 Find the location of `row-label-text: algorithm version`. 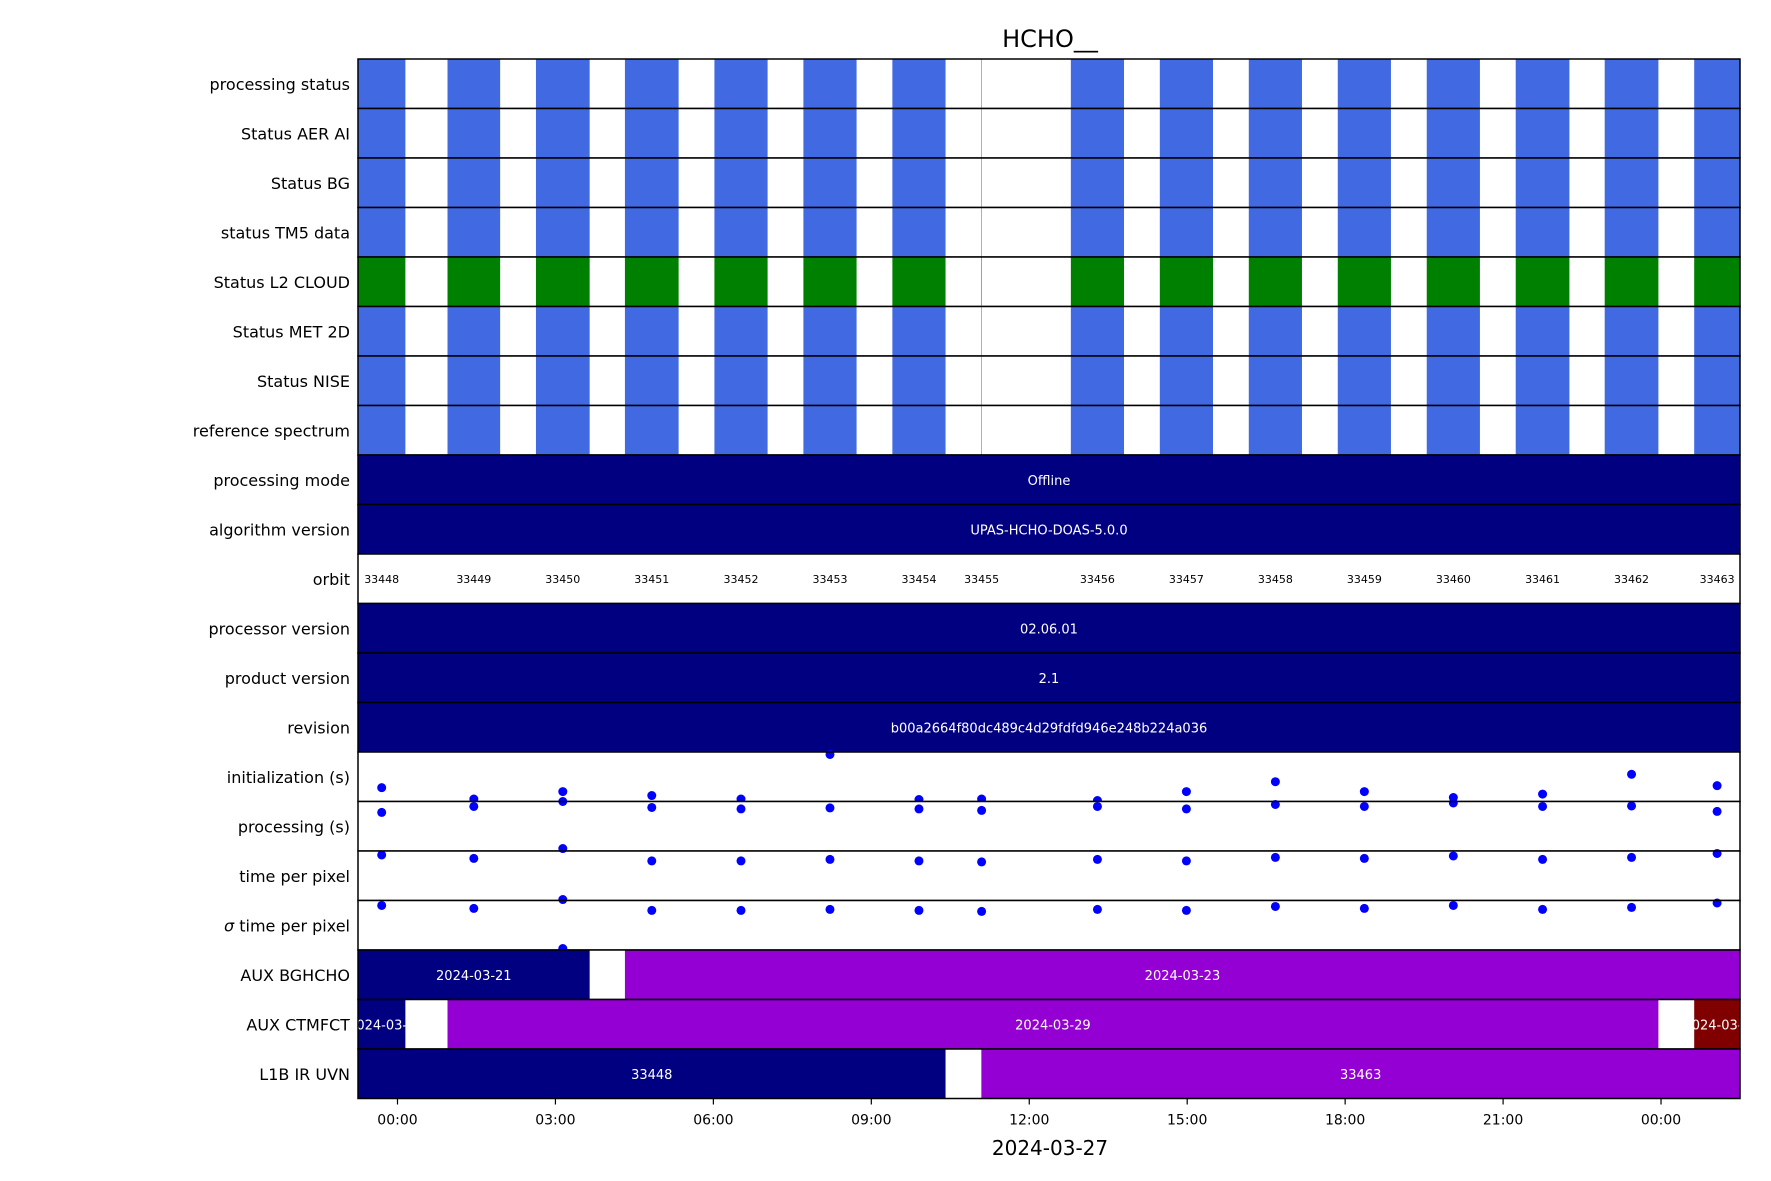

row-label-text: algorithm version is located at coordinates (279, 529).